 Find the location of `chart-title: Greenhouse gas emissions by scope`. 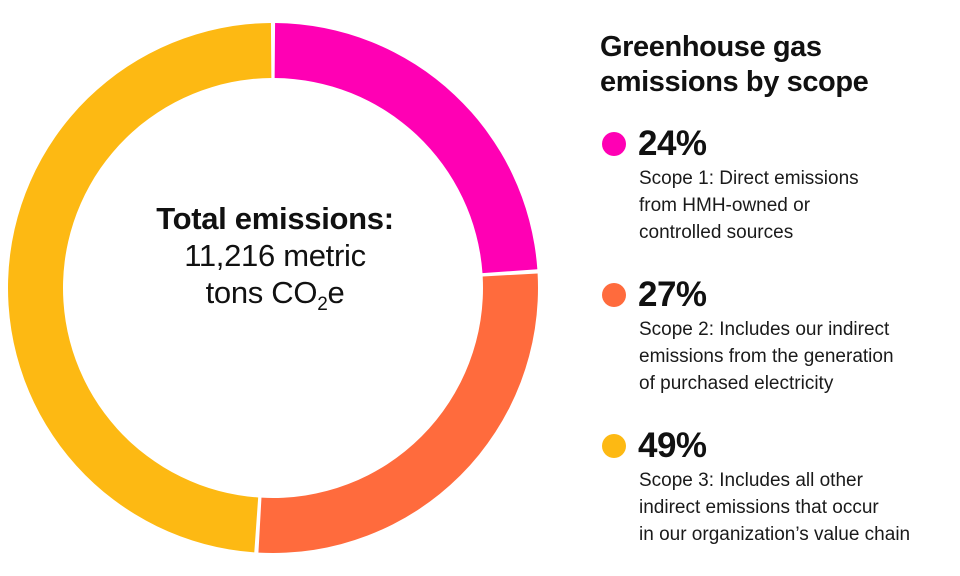

chart-title: Greenhouse gas emissions by scope is located at coordinates (734, 65).